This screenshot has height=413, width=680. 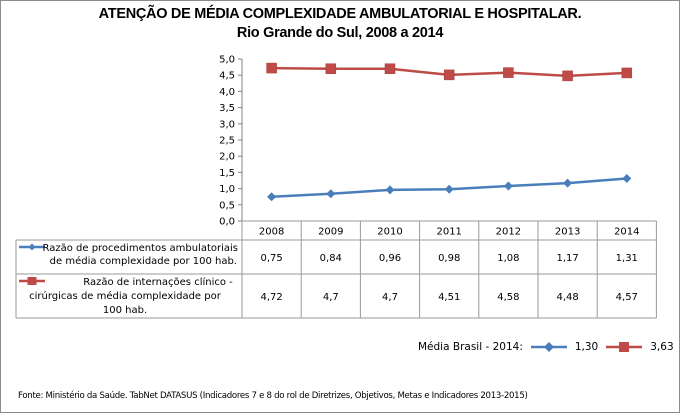 What do you see at coordinates (508, 297) in the screenshot?
I see `data-table-value: 4,58` at bounding box center [508, 297].